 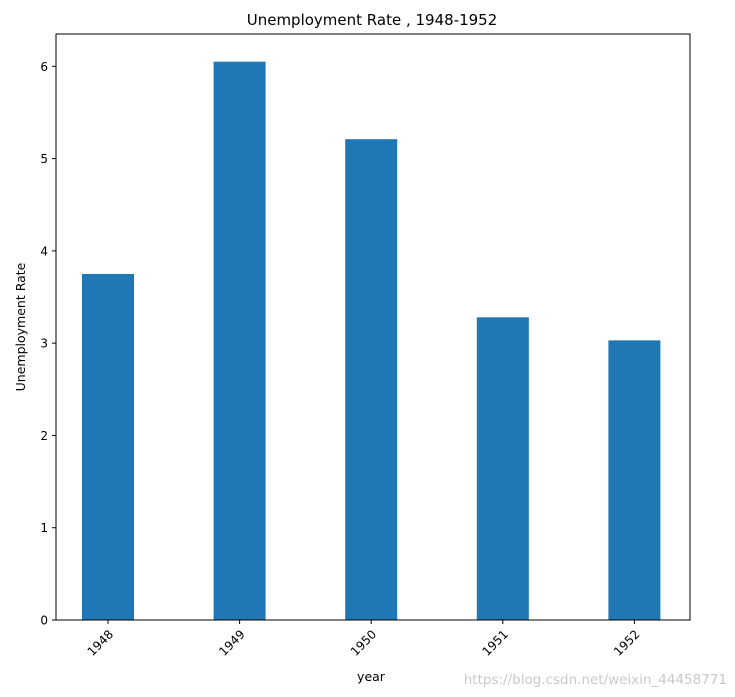 What do you see at coordinates (20, 326) in the screenshot?
I see `y-axis-label: Unemployment Rate` at bounding box center [20, 326].